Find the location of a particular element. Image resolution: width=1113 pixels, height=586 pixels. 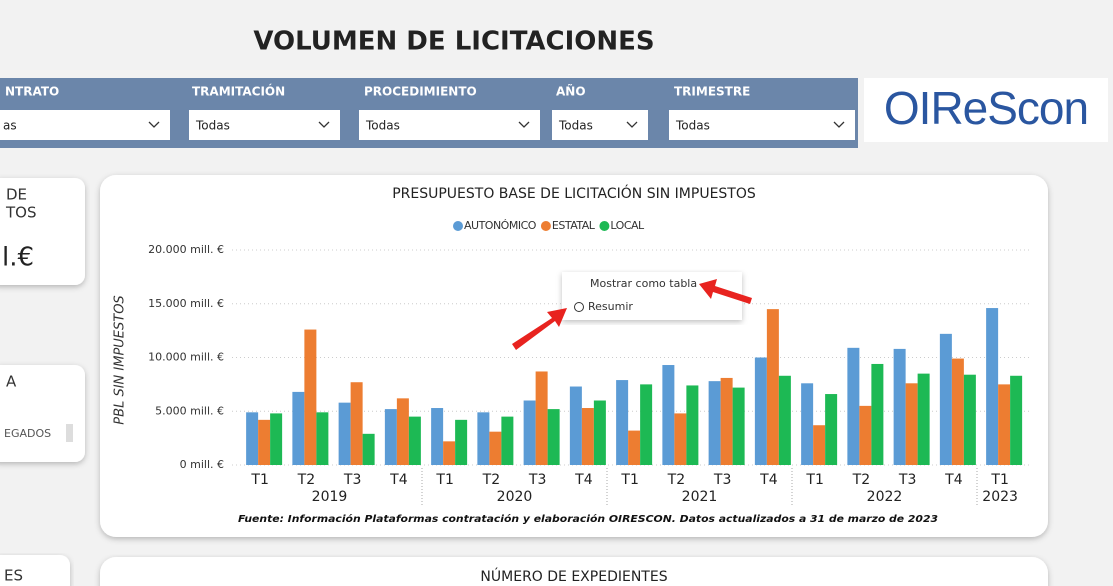

logo-box is located at coordinates (986, 110).